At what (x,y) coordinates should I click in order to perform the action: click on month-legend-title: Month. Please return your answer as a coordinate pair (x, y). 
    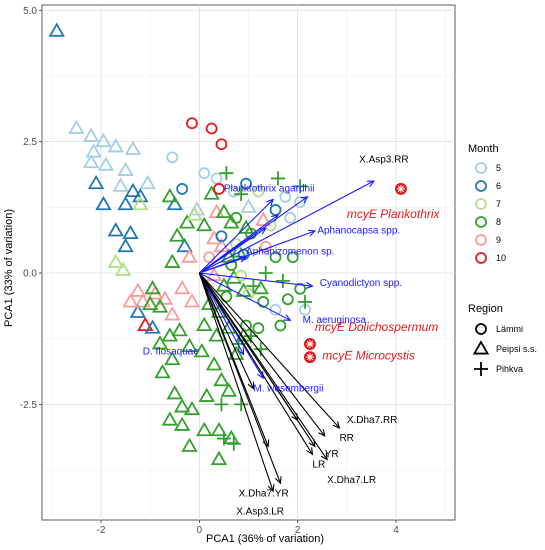
    Looking at the image, I should click on (483, 149).